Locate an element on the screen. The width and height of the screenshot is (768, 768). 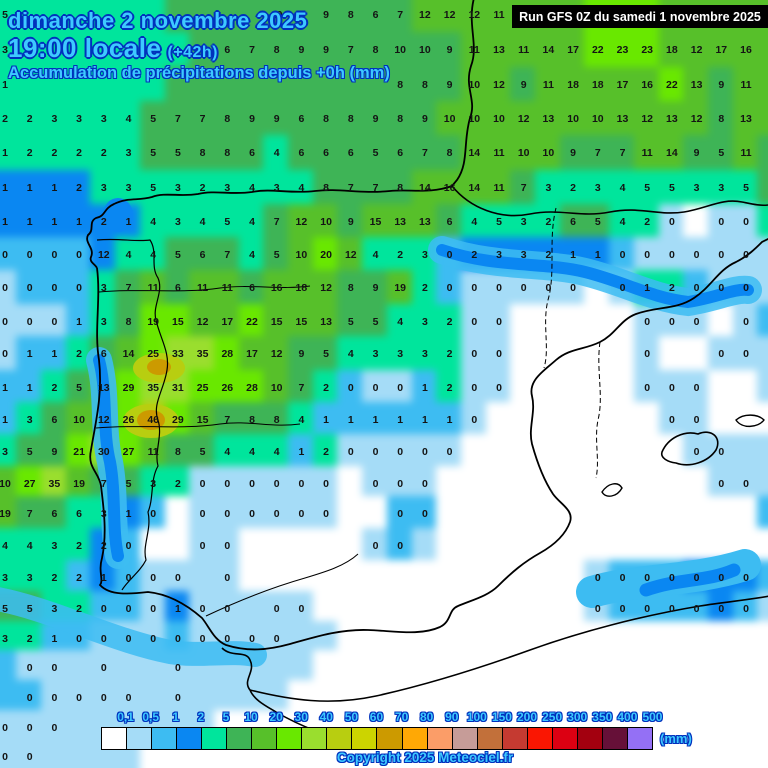
grid-value: 13 is located at coordinates (499, 50).